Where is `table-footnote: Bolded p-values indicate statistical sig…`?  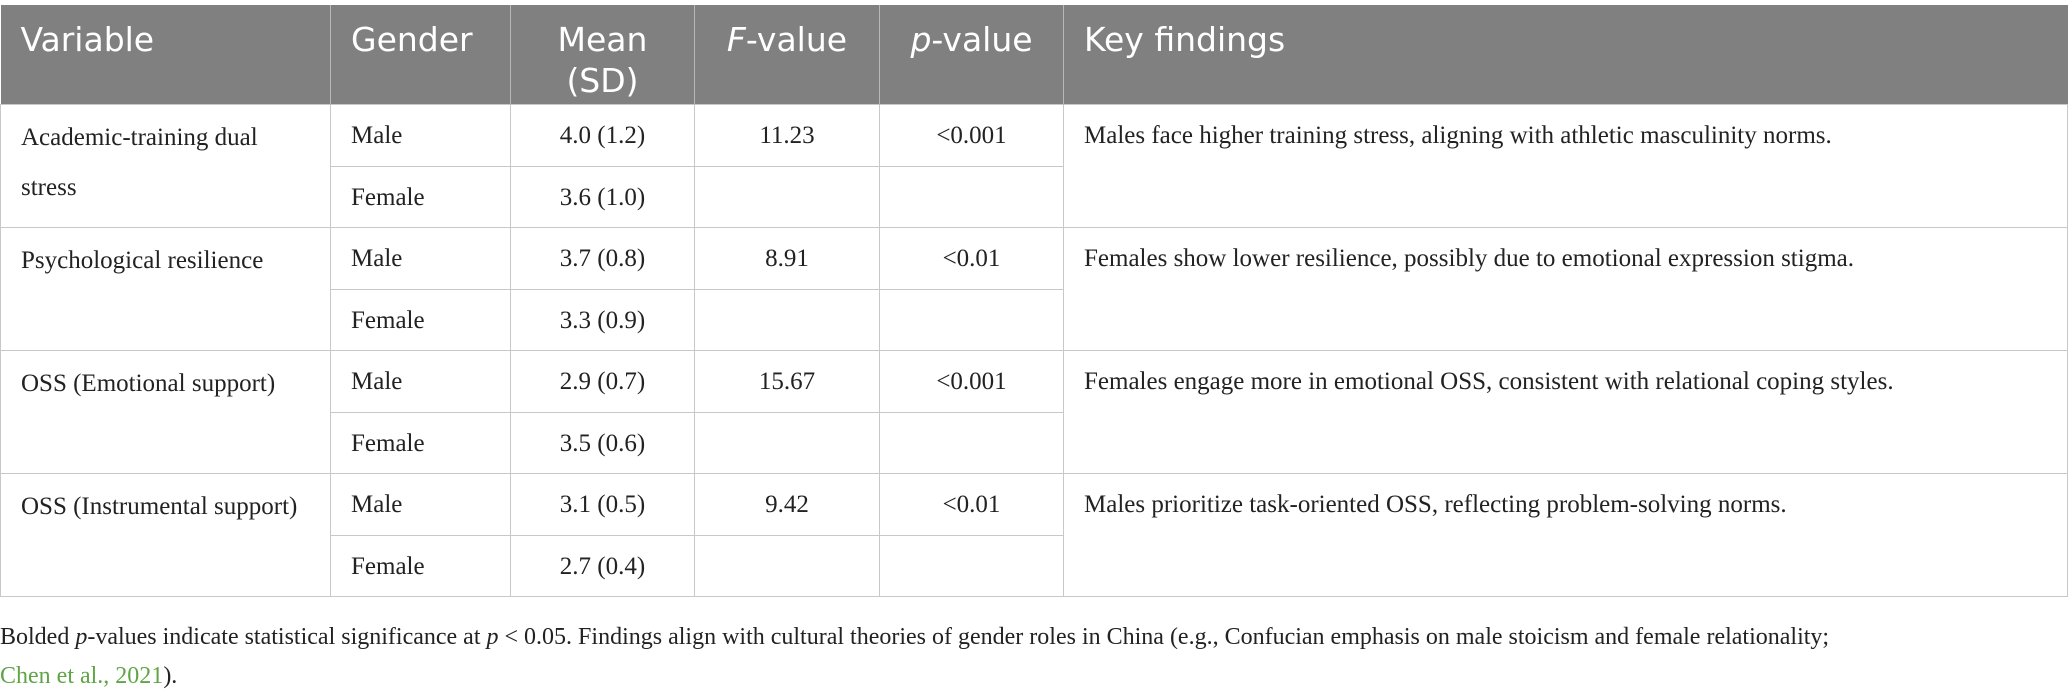 table-footnote: Bolded p-values indicate statistical sig… is located at coordinates (1030, 657).